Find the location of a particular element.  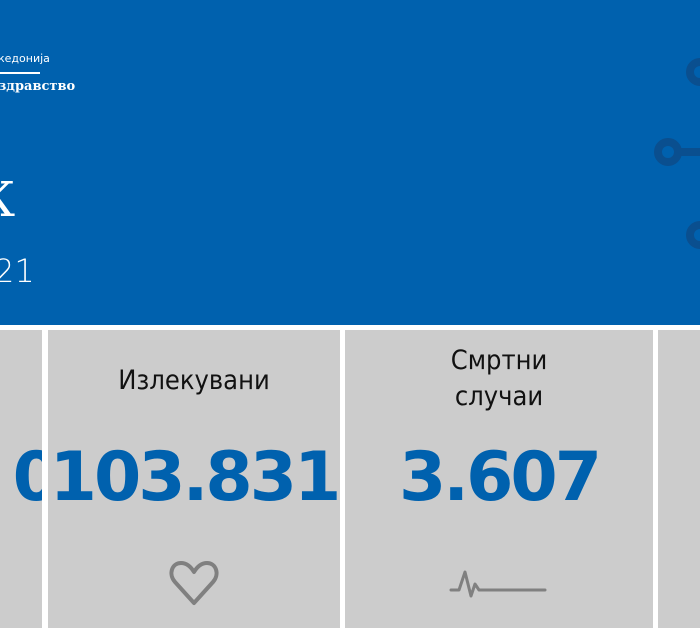

year-text: 21 is located at coordinates (17, 271).